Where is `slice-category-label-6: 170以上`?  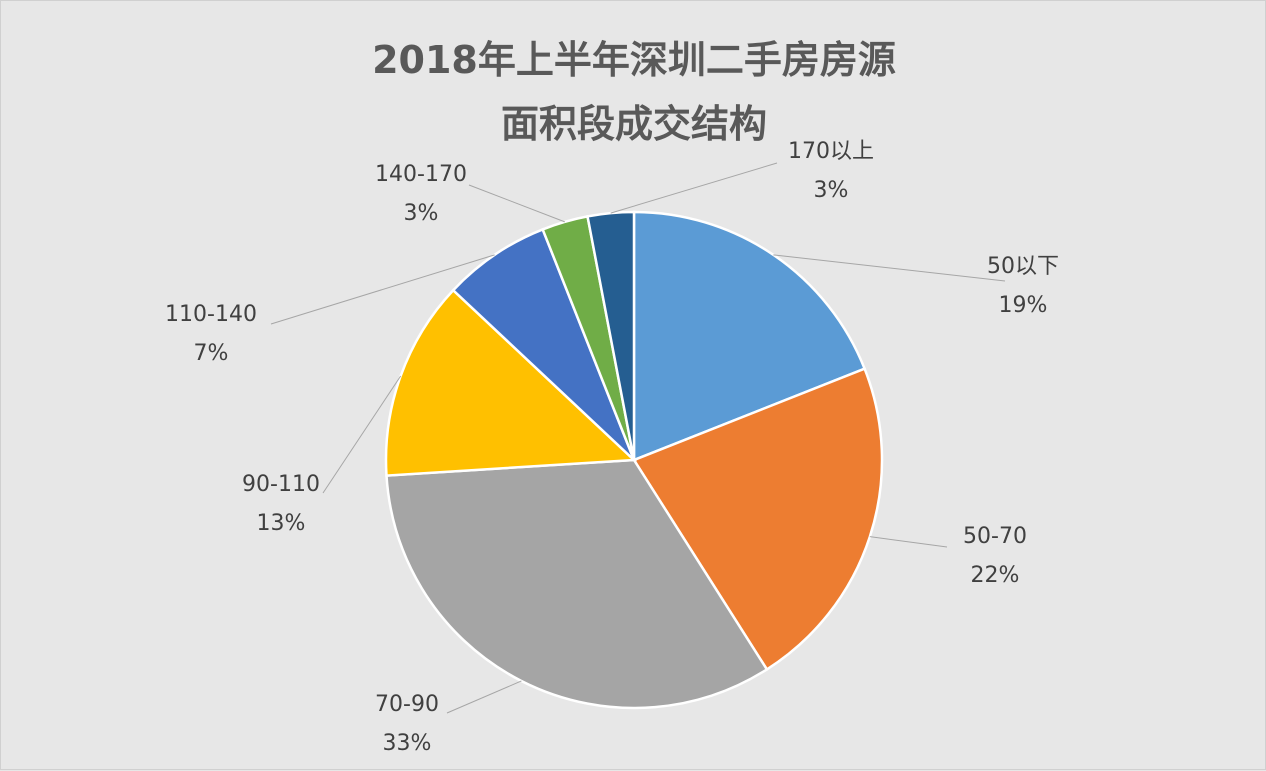 slice-category-label-6: 170以上 is located at coordinates (831, 151).